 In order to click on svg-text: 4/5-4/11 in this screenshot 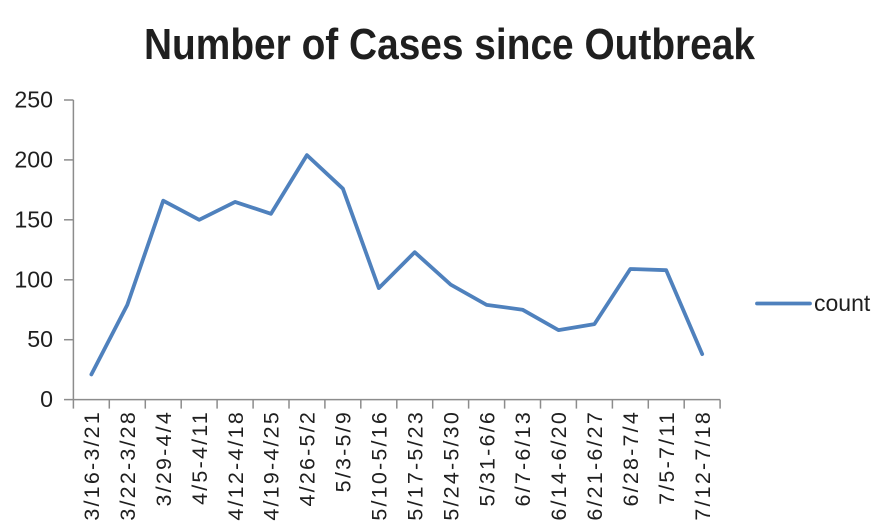, I will do `click(200, 457)`.